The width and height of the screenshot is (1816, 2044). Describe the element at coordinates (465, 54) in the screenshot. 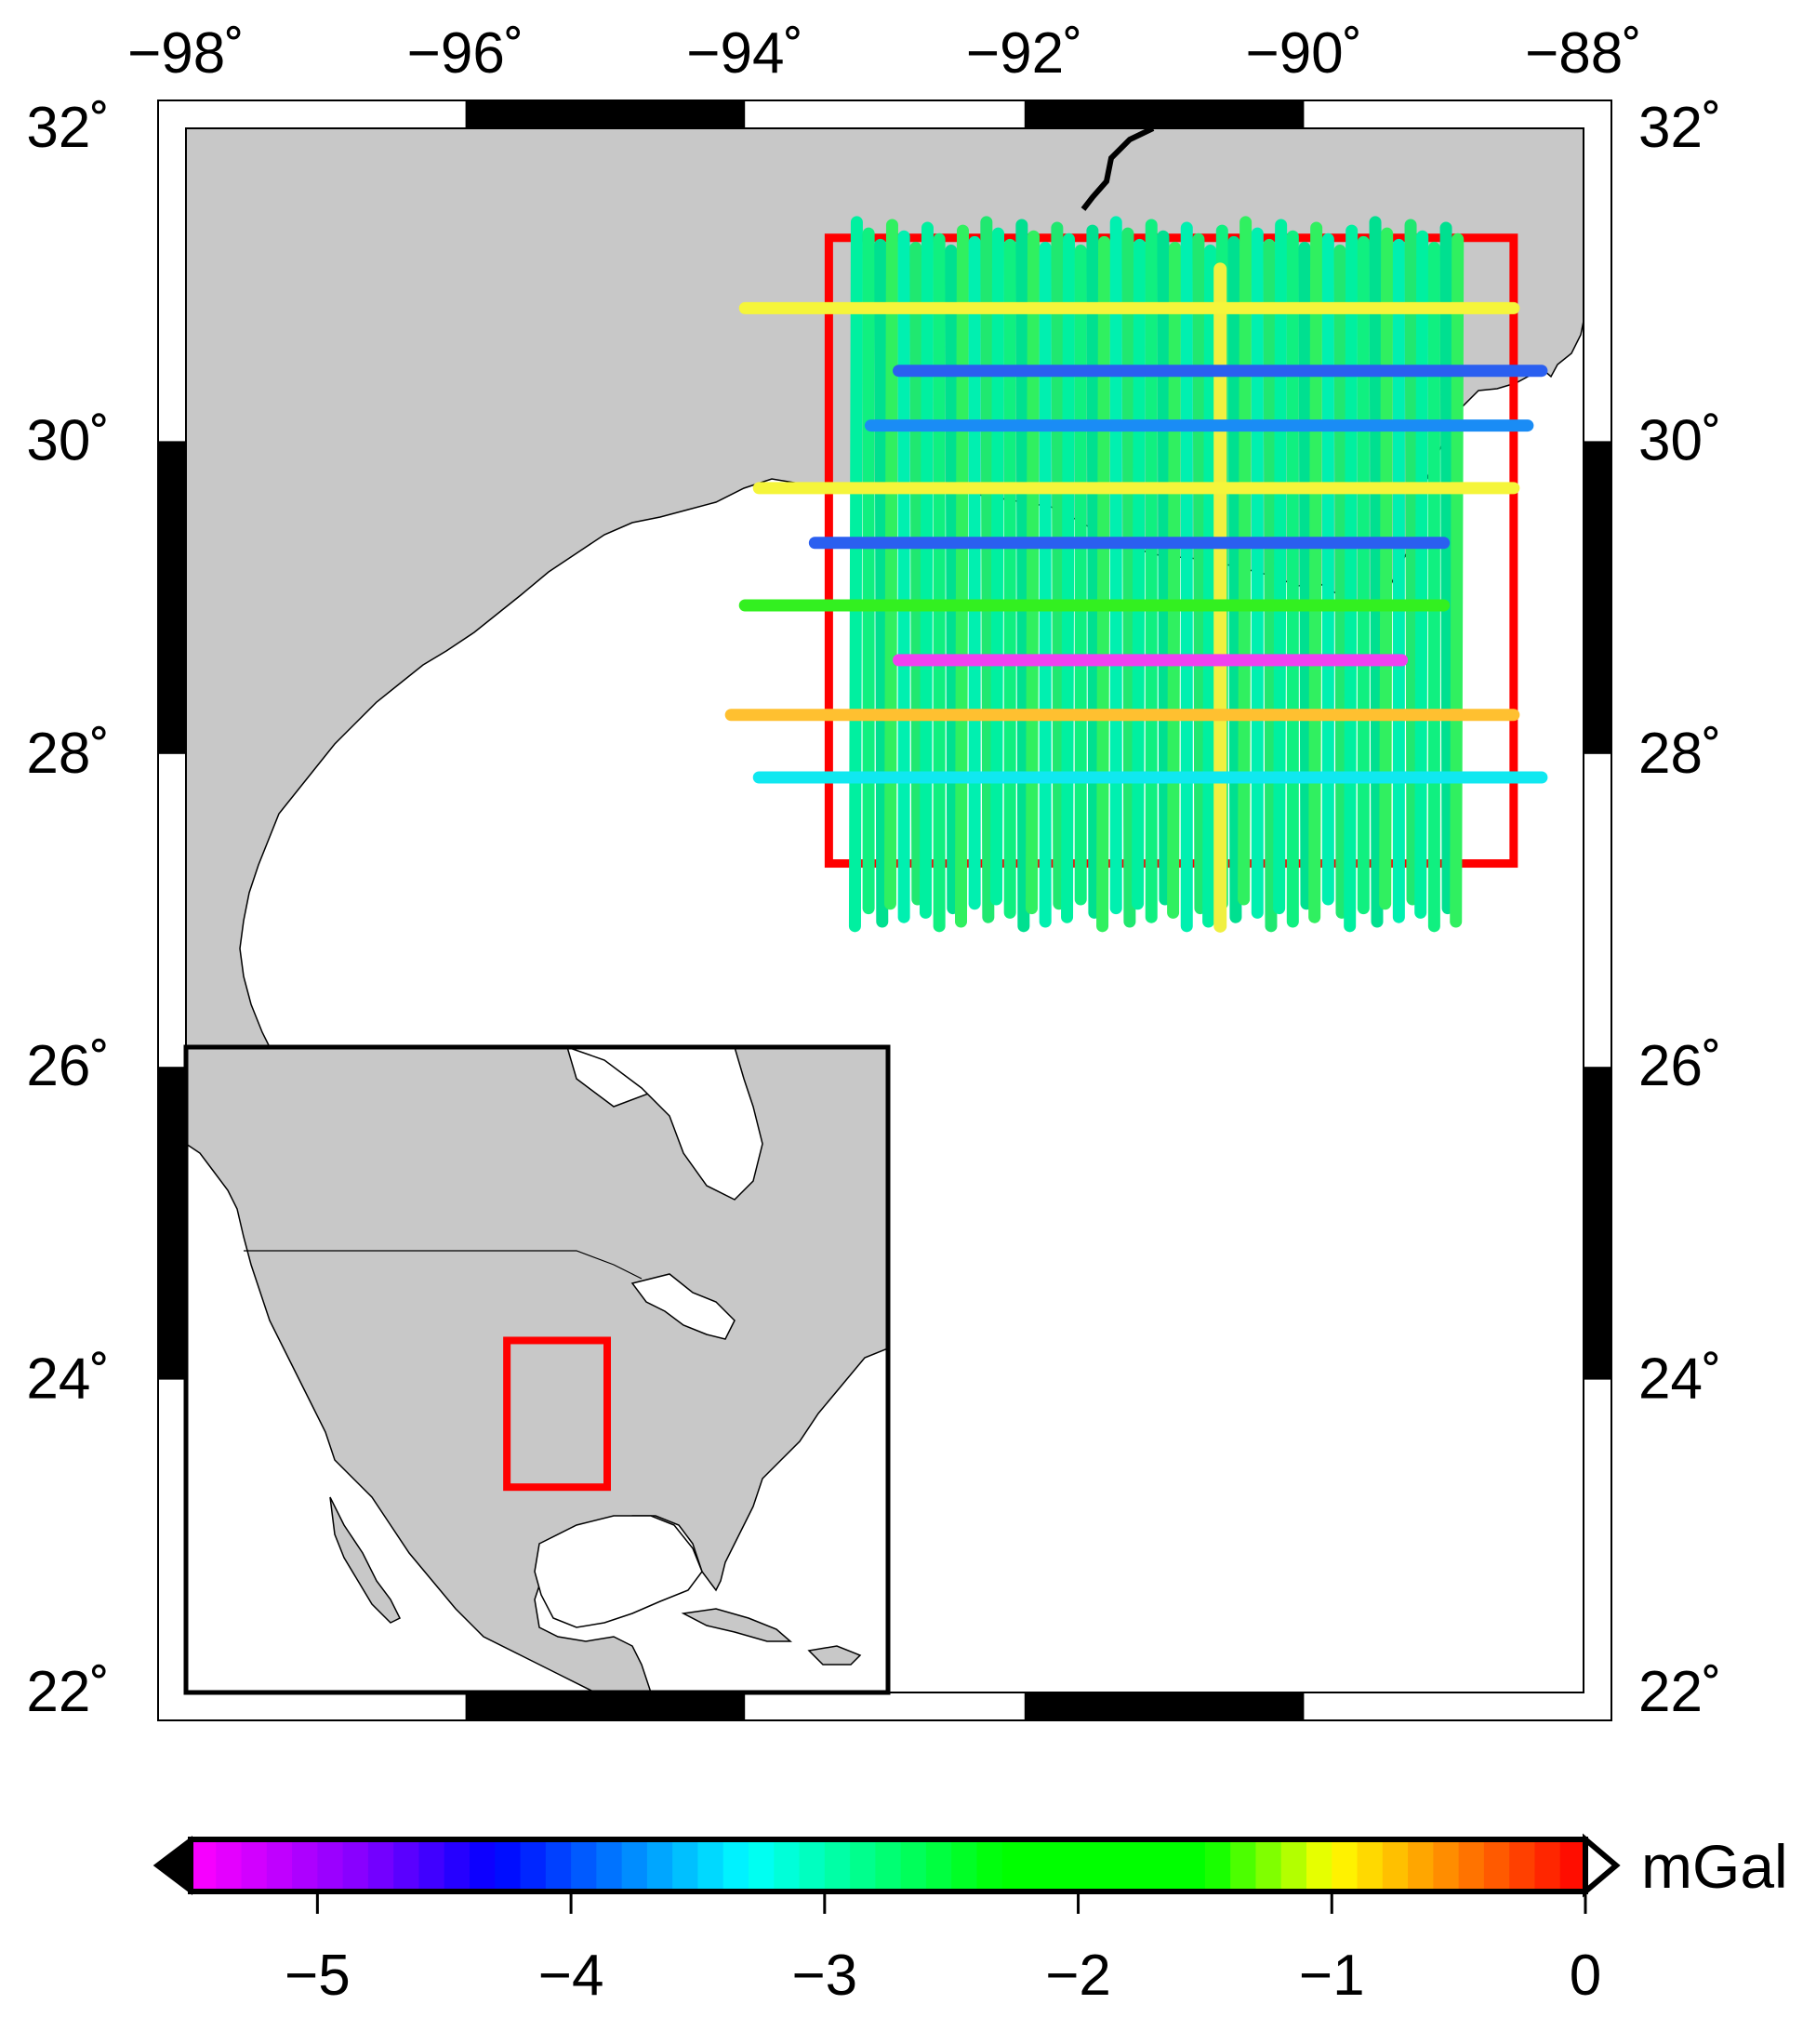

I see `lon-tick-label: −96˚` at that location.